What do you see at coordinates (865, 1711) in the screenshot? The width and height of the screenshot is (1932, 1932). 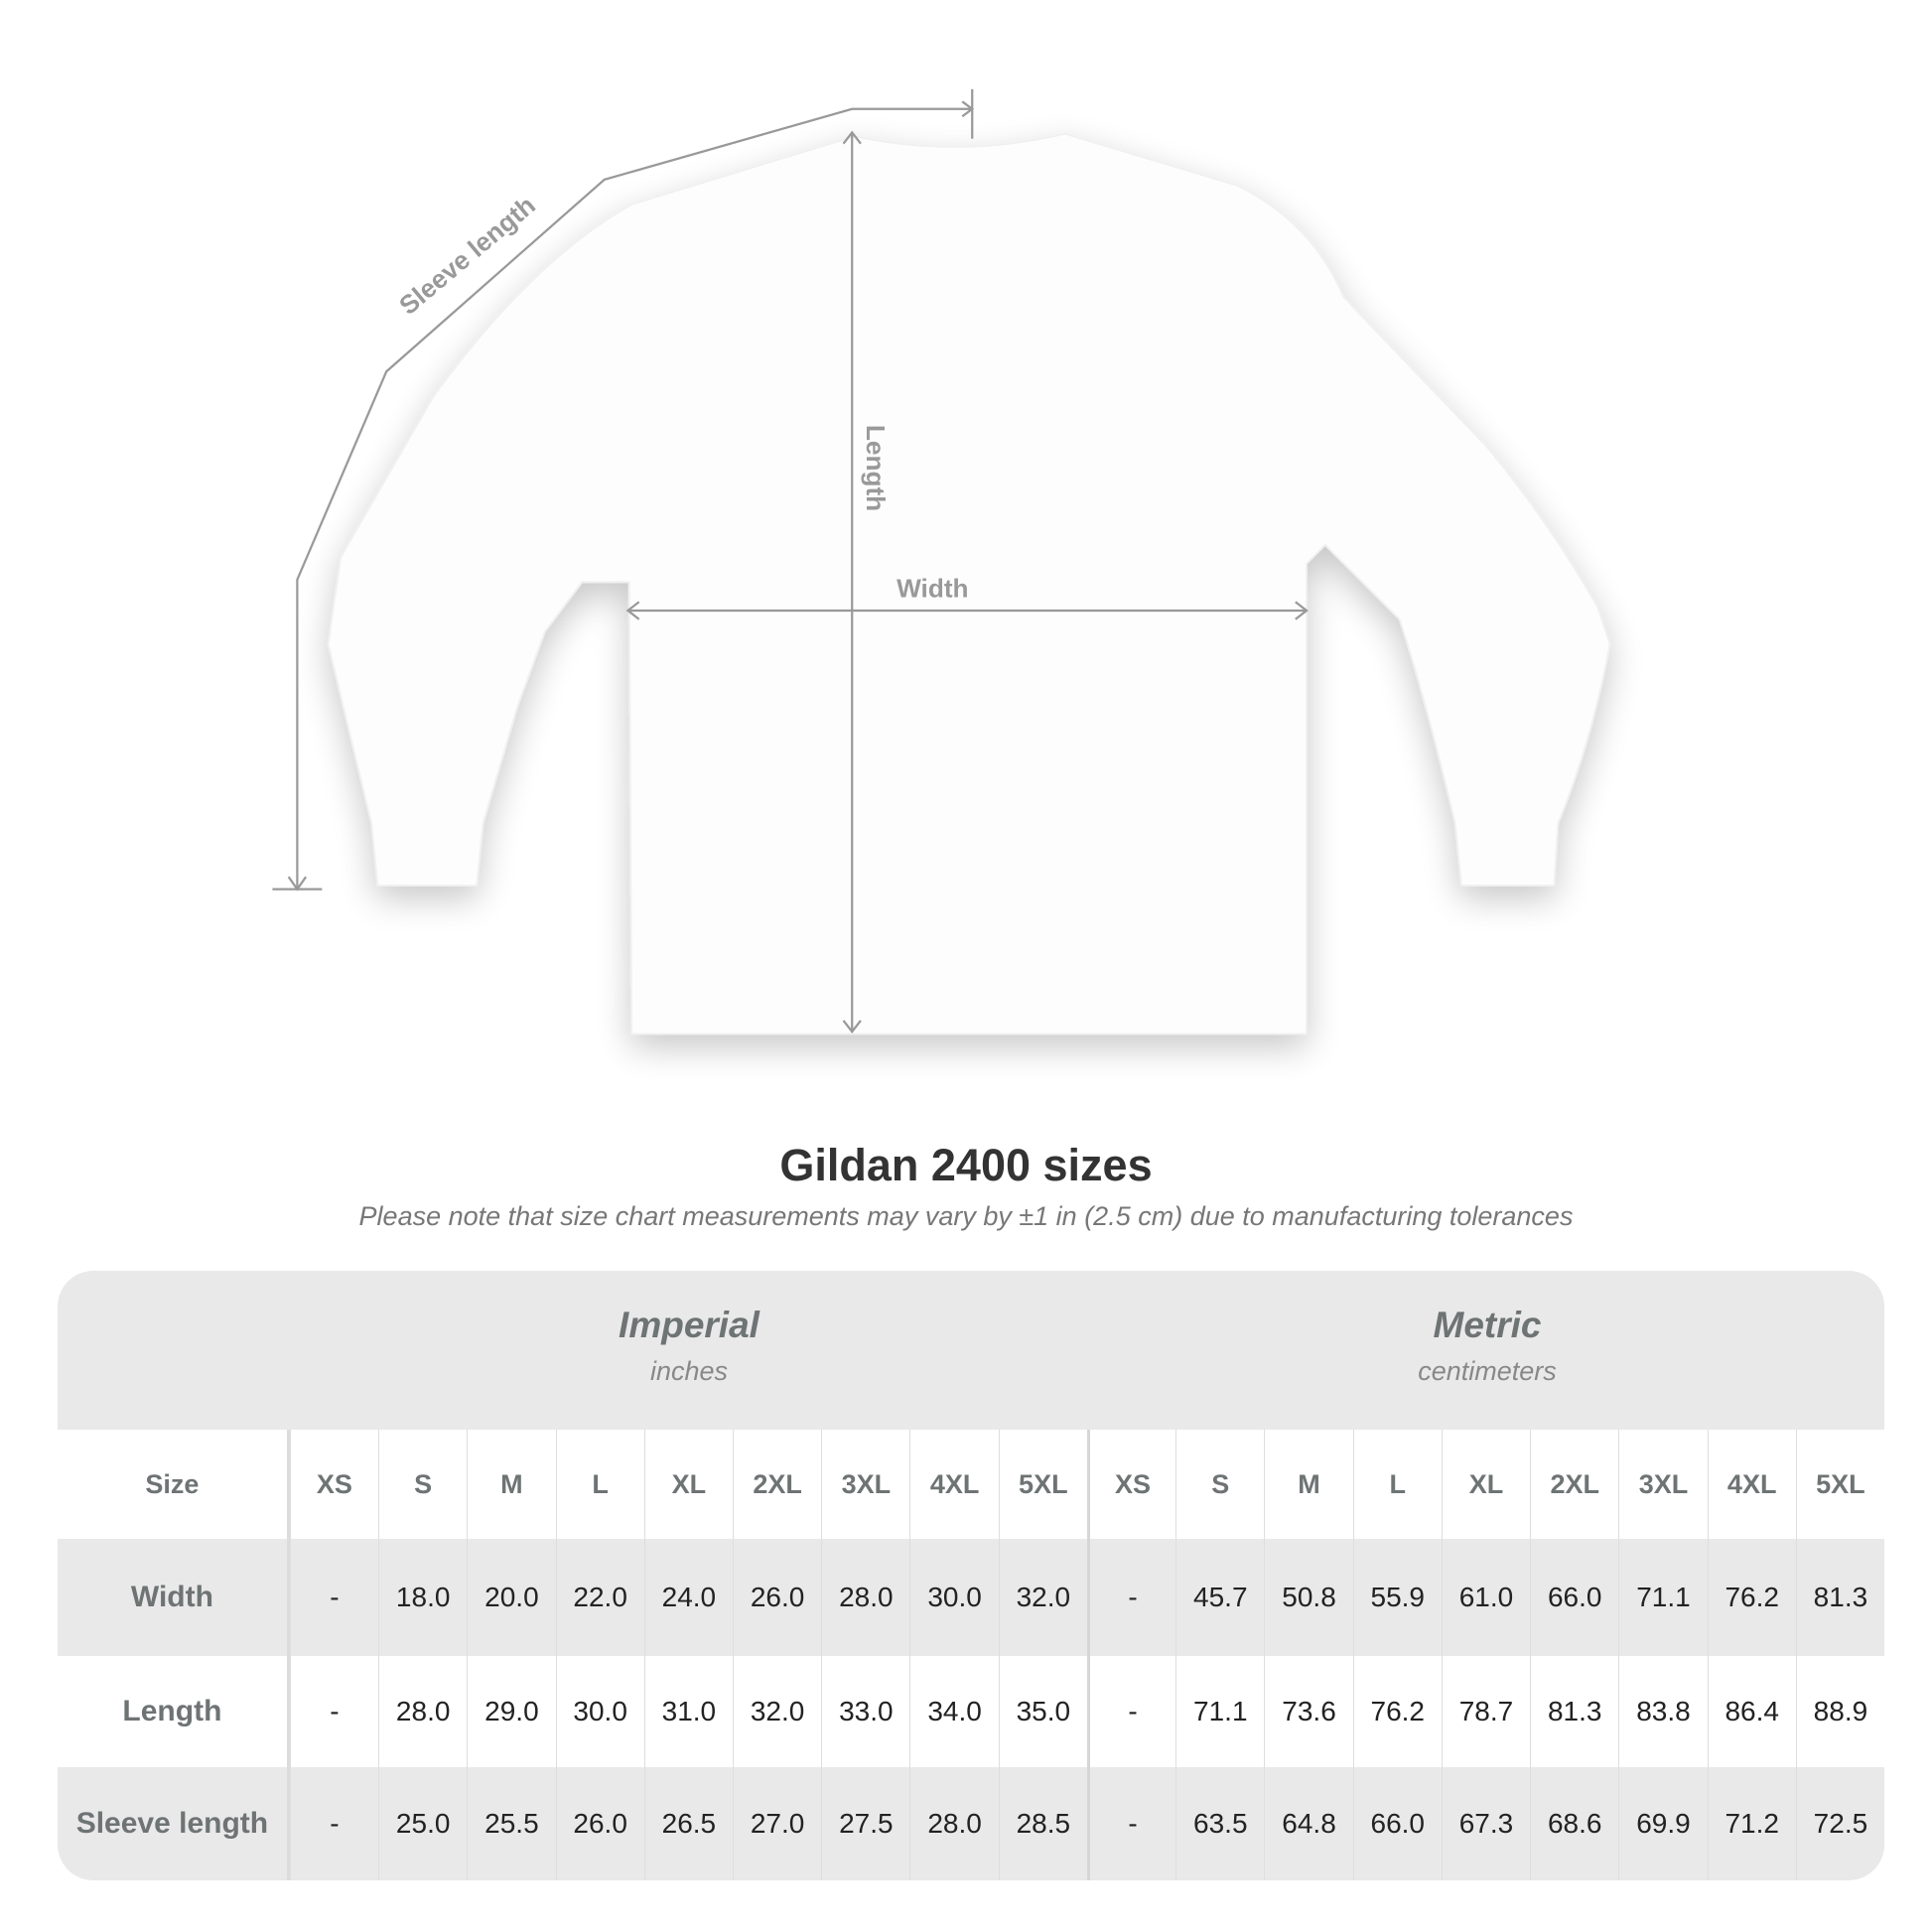 I see `imperial-value-cell: 33.0` at bounding box center [865, 1711].